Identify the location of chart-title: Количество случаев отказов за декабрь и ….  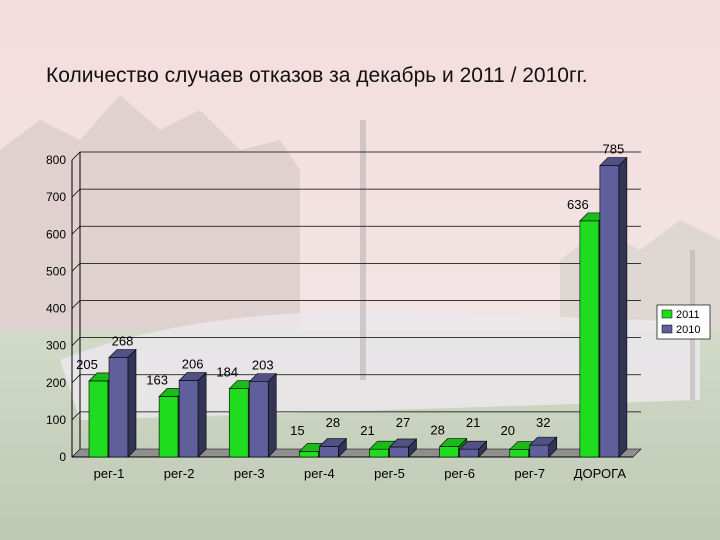
(317, 75).